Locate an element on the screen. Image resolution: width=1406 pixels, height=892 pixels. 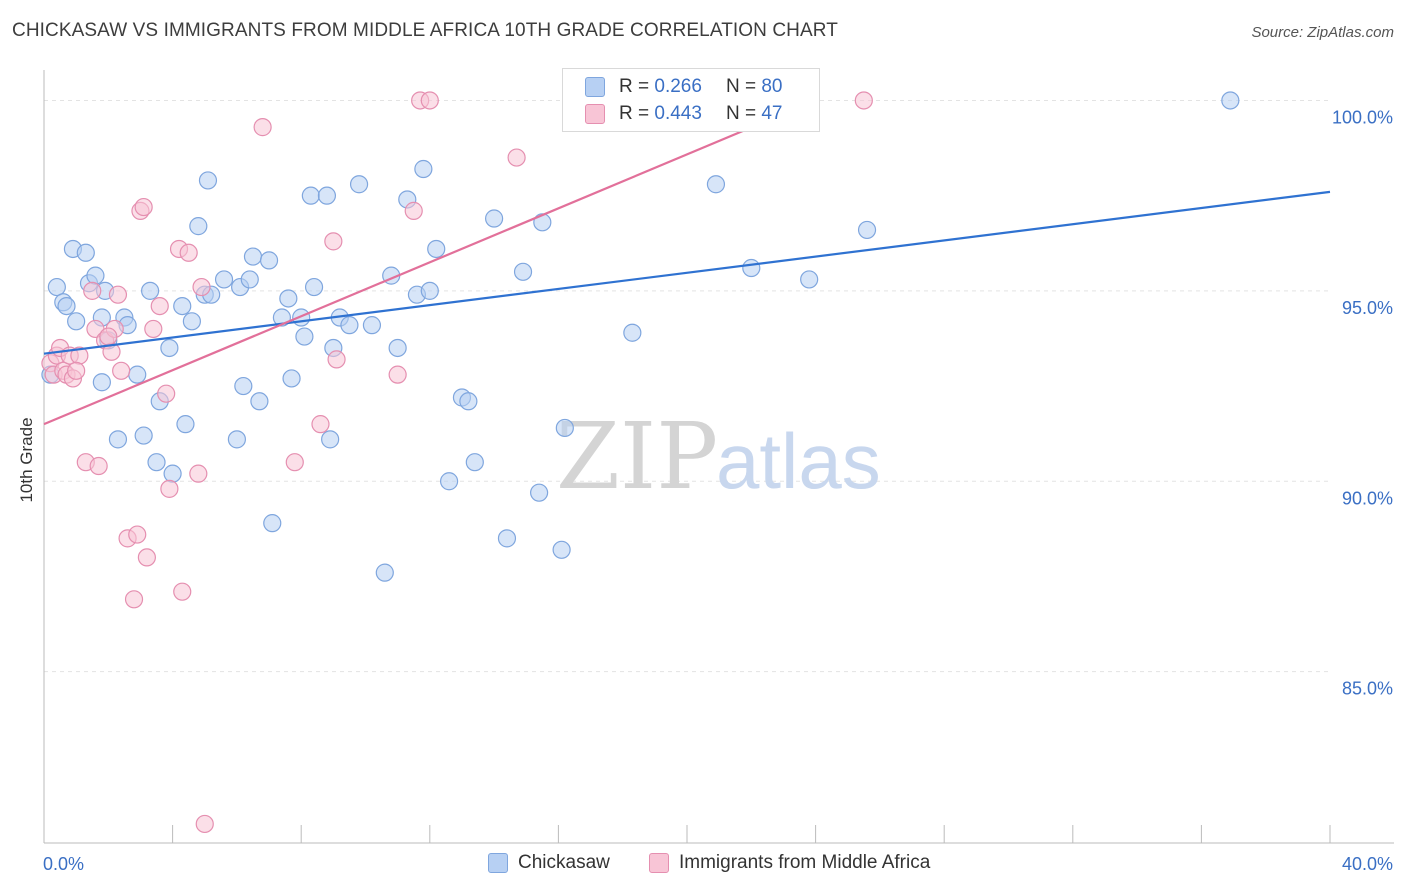
legend-item-chickasaw: Chickasaw is located at coordinates (549, 863).